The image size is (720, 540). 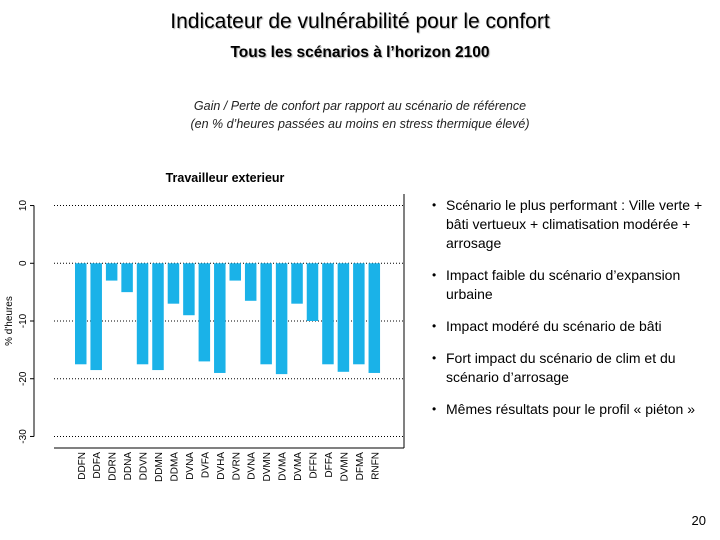 What do you see at coordinates (221, 466) in the screenshot?
I see `x-category-label: DVHA` at bounding box center [221, 466].